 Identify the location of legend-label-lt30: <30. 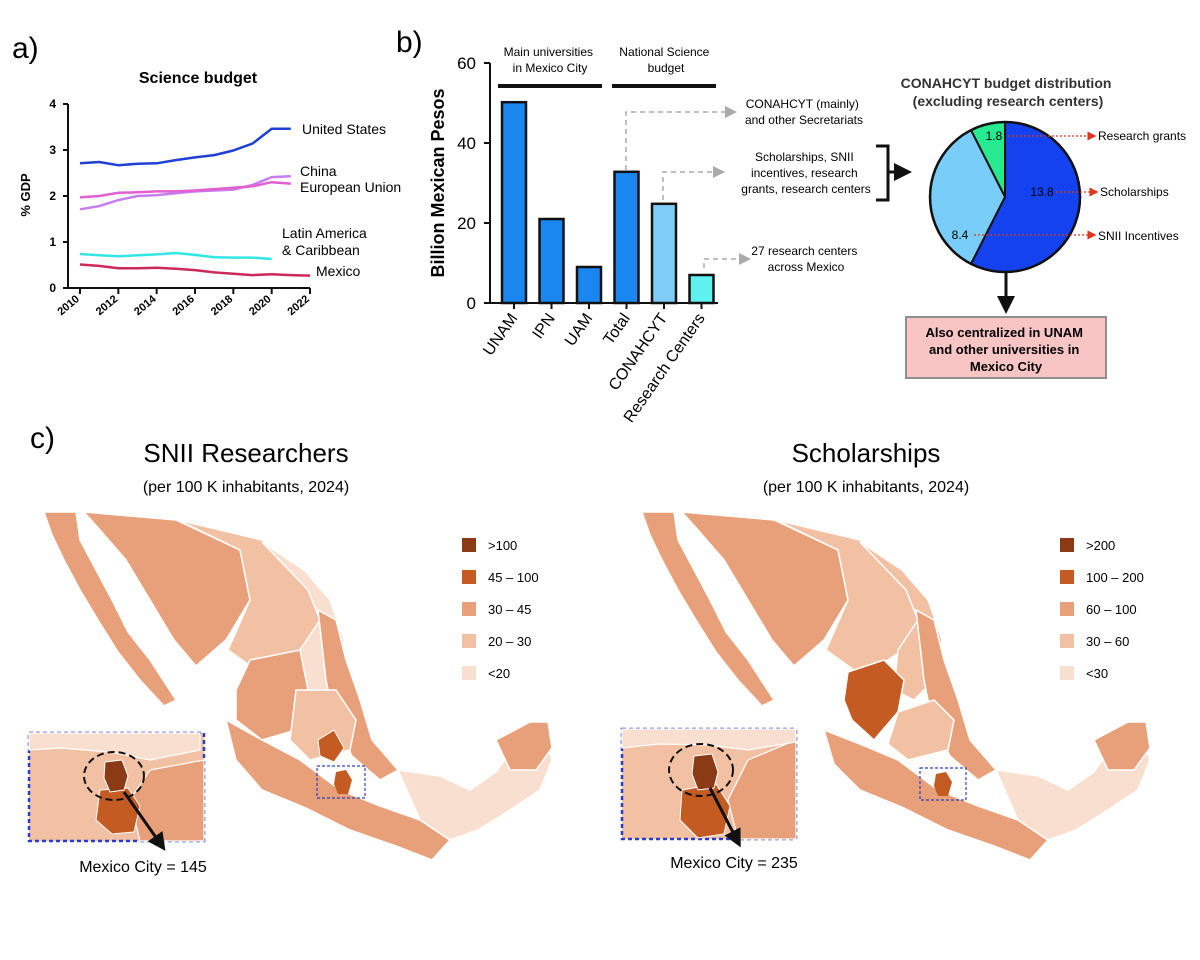
(1097, 673).